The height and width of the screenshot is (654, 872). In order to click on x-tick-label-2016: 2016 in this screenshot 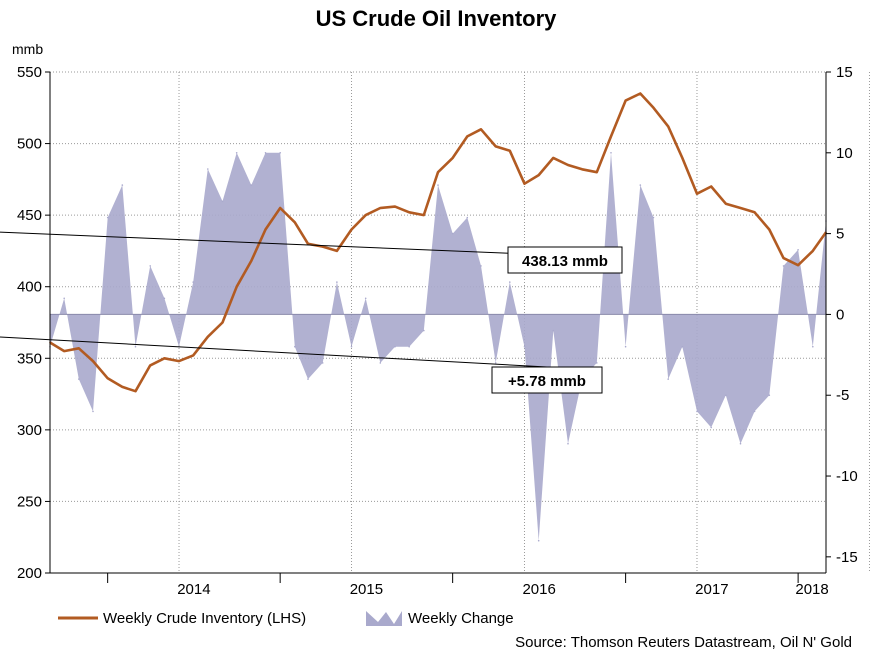, I will do `click(538, 589)`.